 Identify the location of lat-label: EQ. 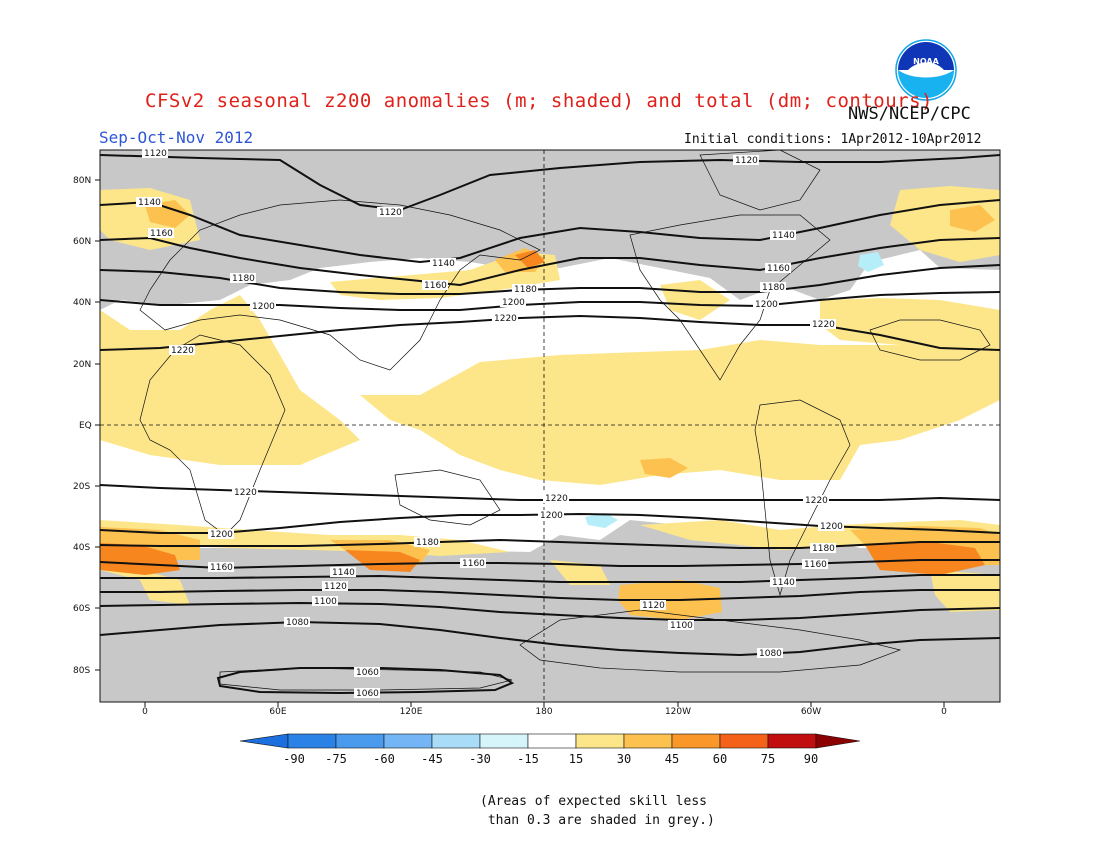
(85, 426).